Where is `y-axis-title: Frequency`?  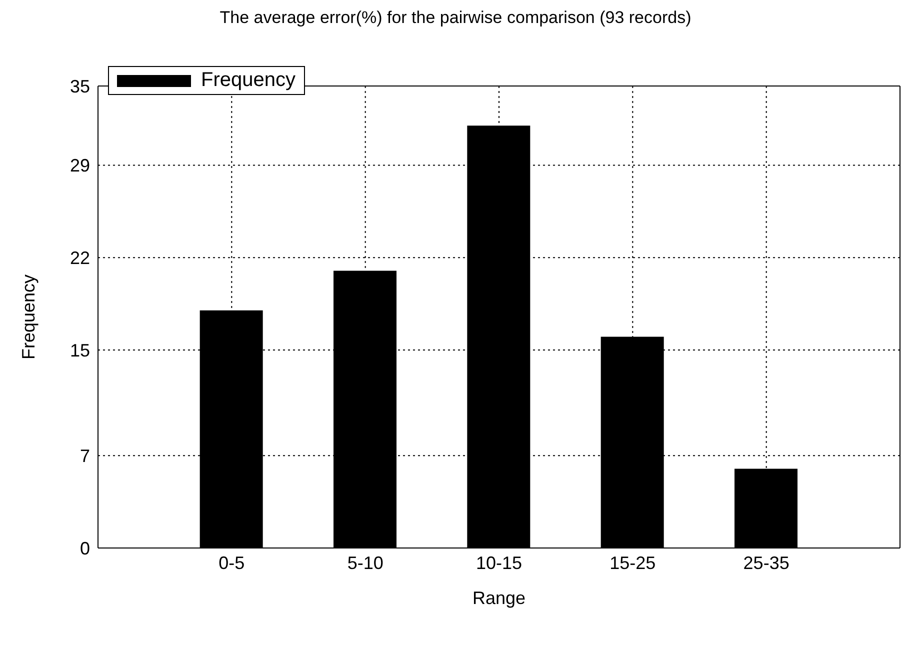 y-axis-title: Frequency is located at coordinates (28, 317).